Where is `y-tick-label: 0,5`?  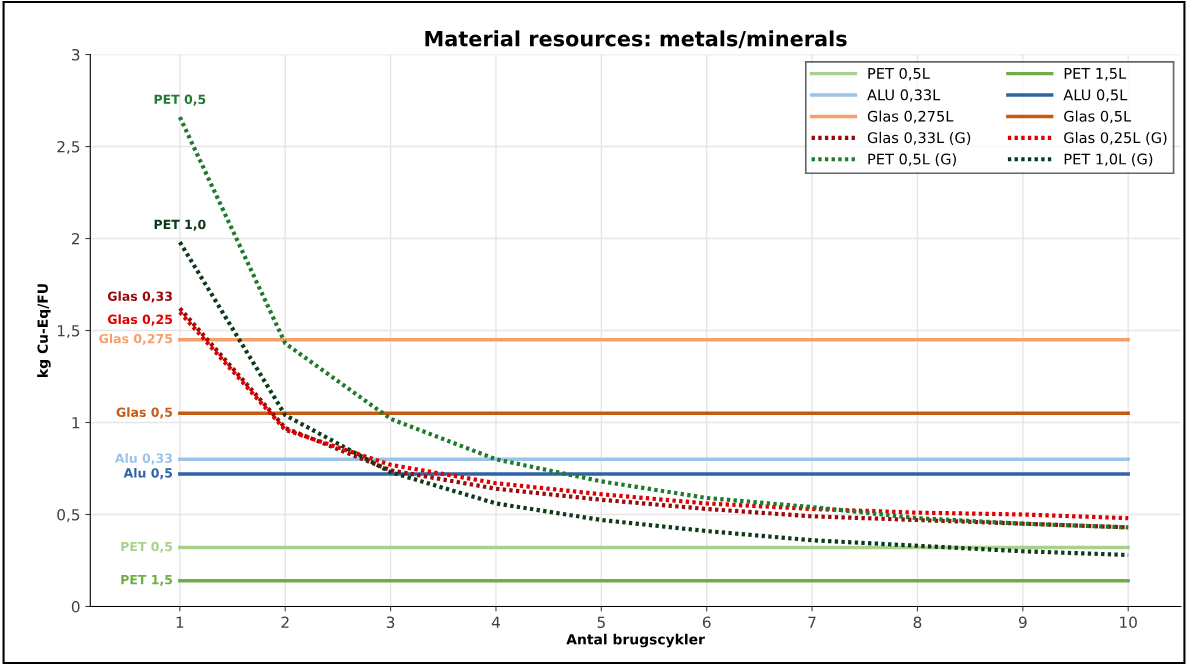
y-tick-label: 0,5 is located at coordinates (68, 515).